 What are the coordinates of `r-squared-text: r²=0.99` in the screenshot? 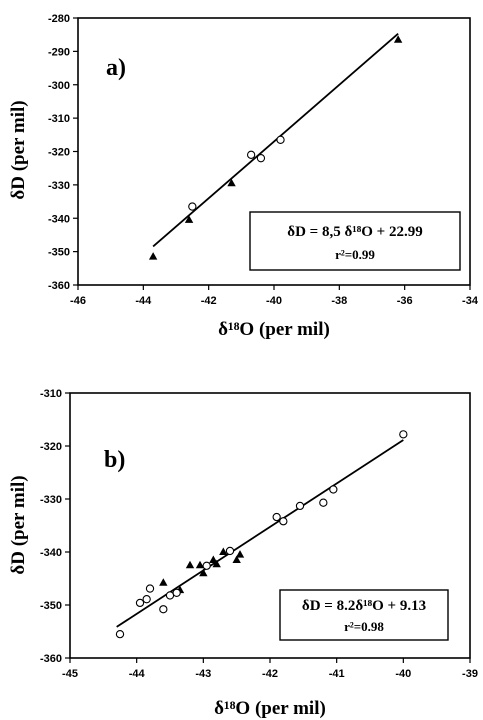 It's located at (355, 254).